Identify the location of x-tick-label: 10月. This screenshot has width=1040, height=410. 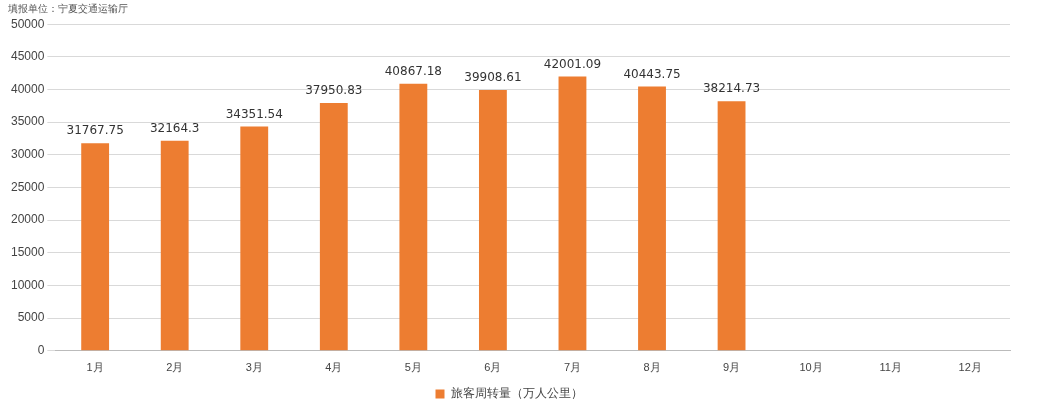
(811, 367).